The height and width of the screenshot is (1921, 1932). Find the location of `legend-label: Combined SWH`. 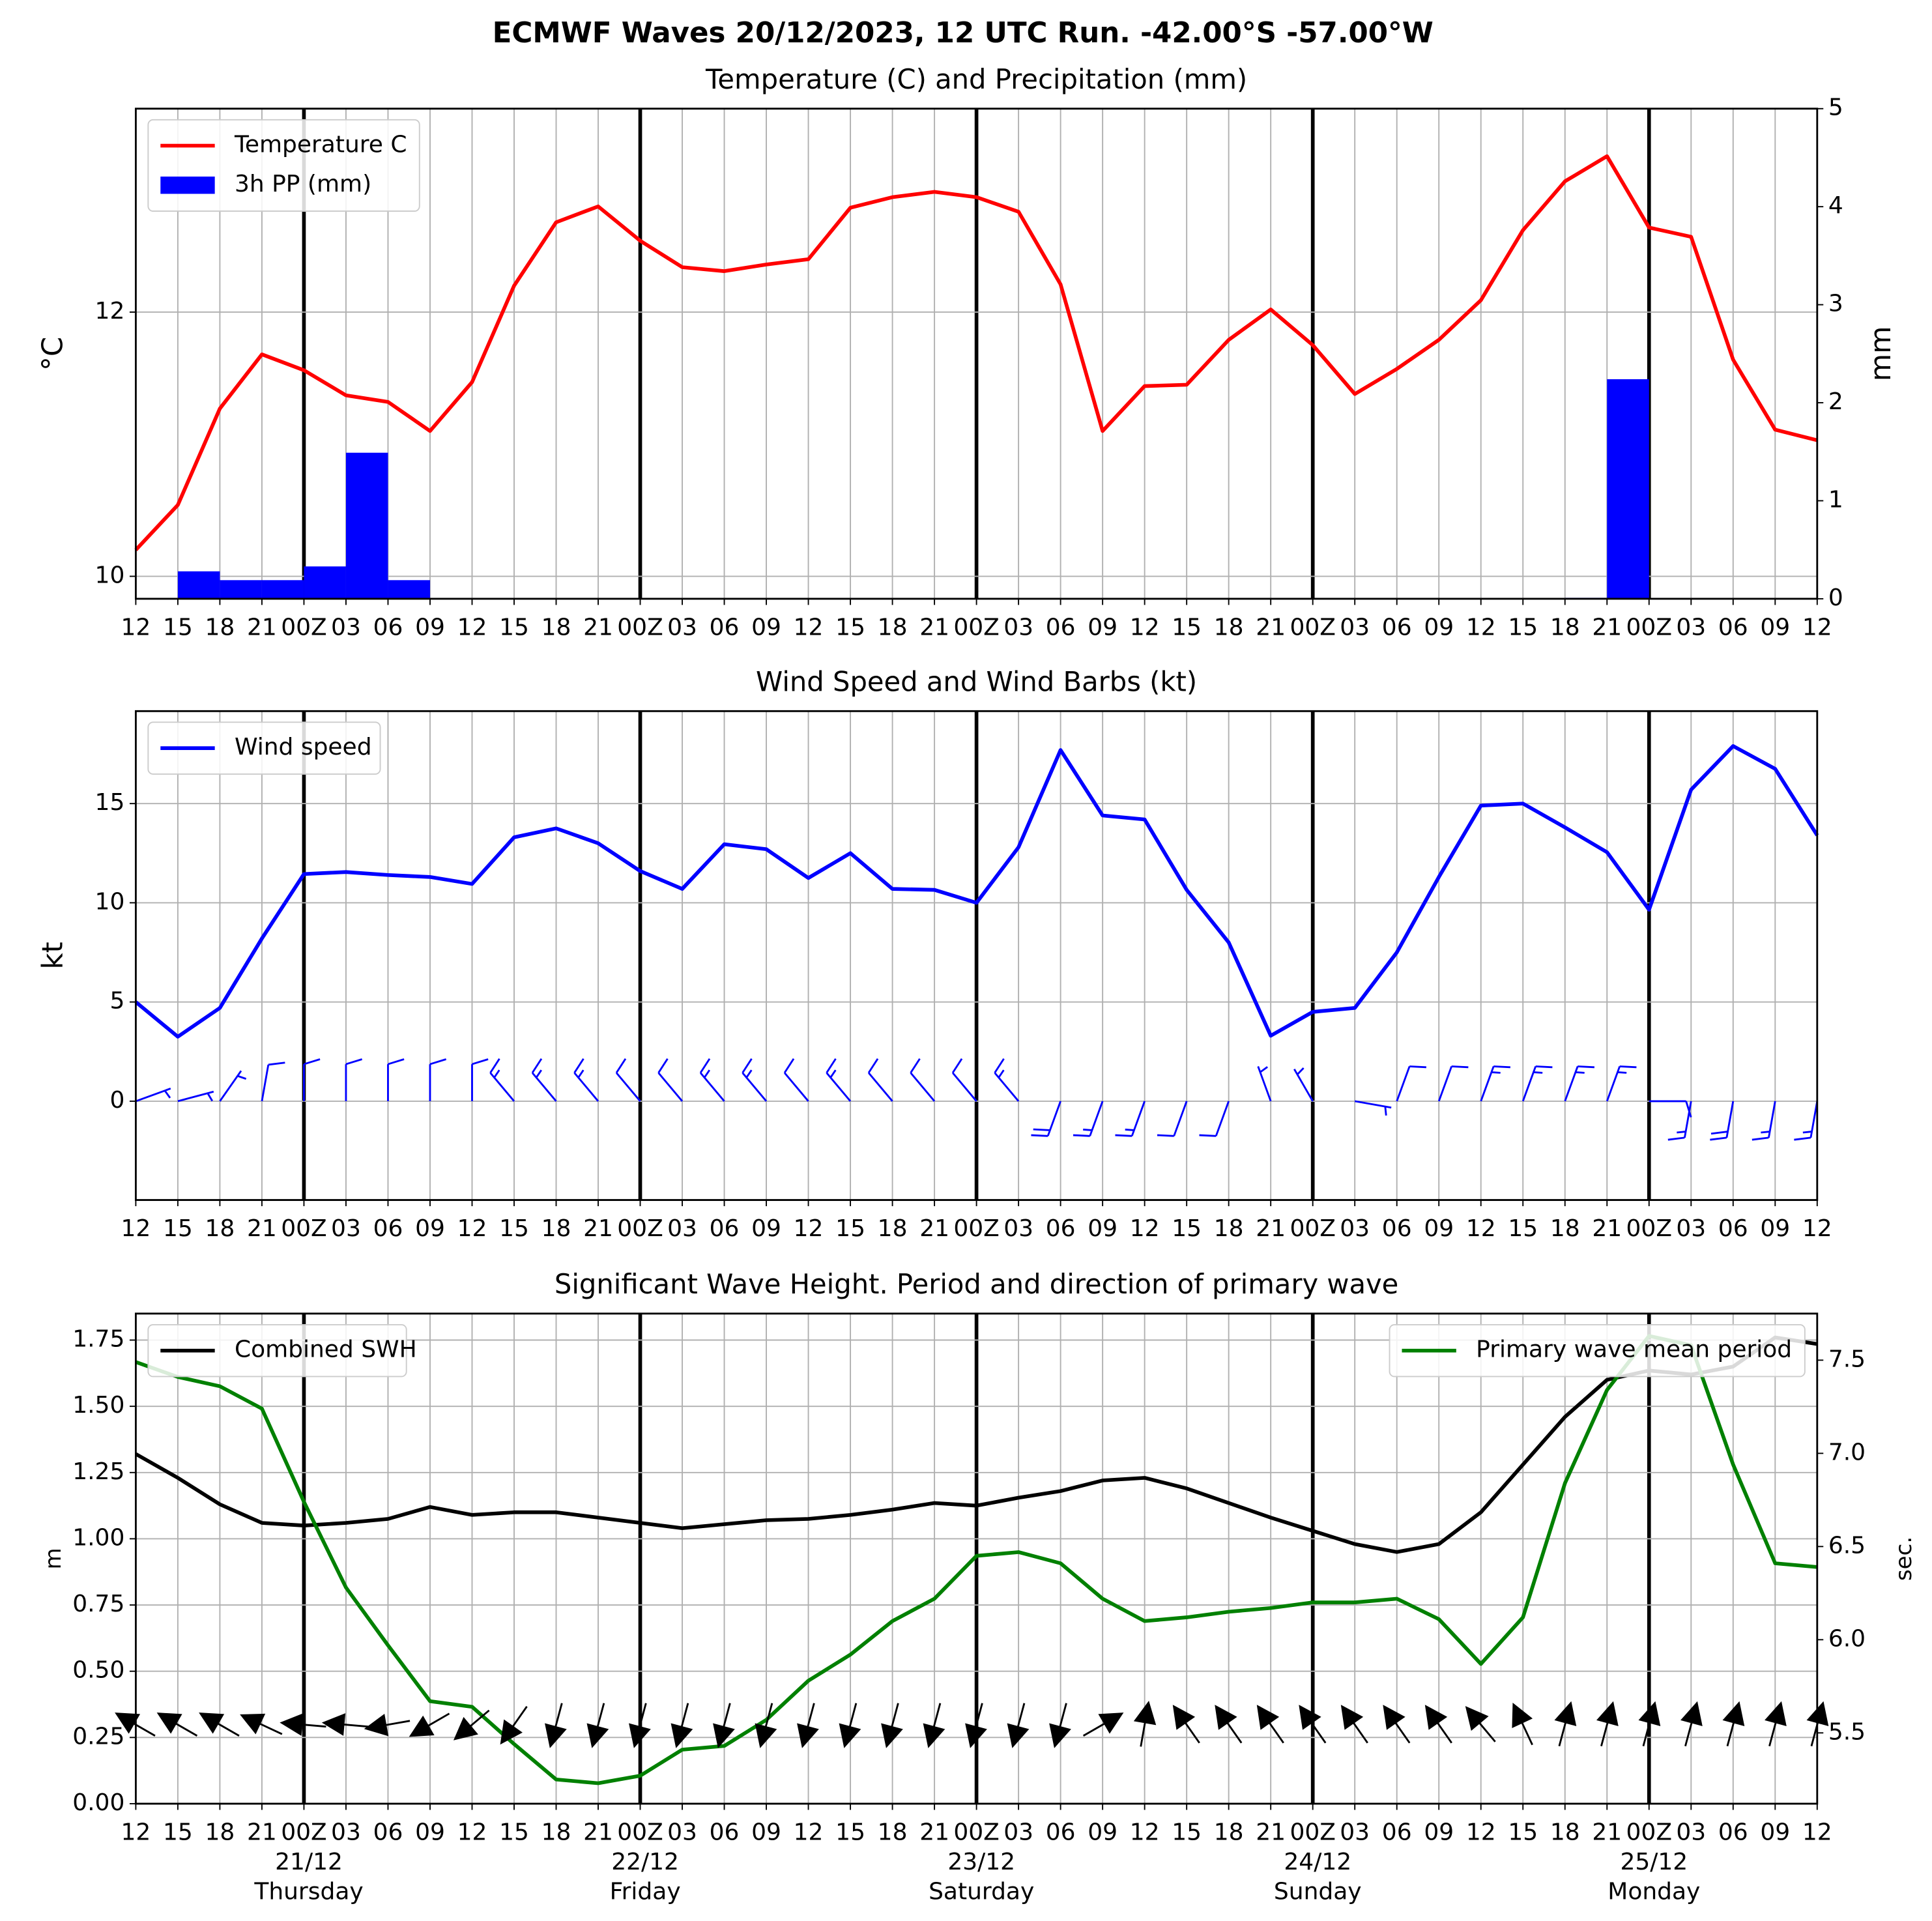

legend-label: Combined SWH is located at coordinates (326, 1349).